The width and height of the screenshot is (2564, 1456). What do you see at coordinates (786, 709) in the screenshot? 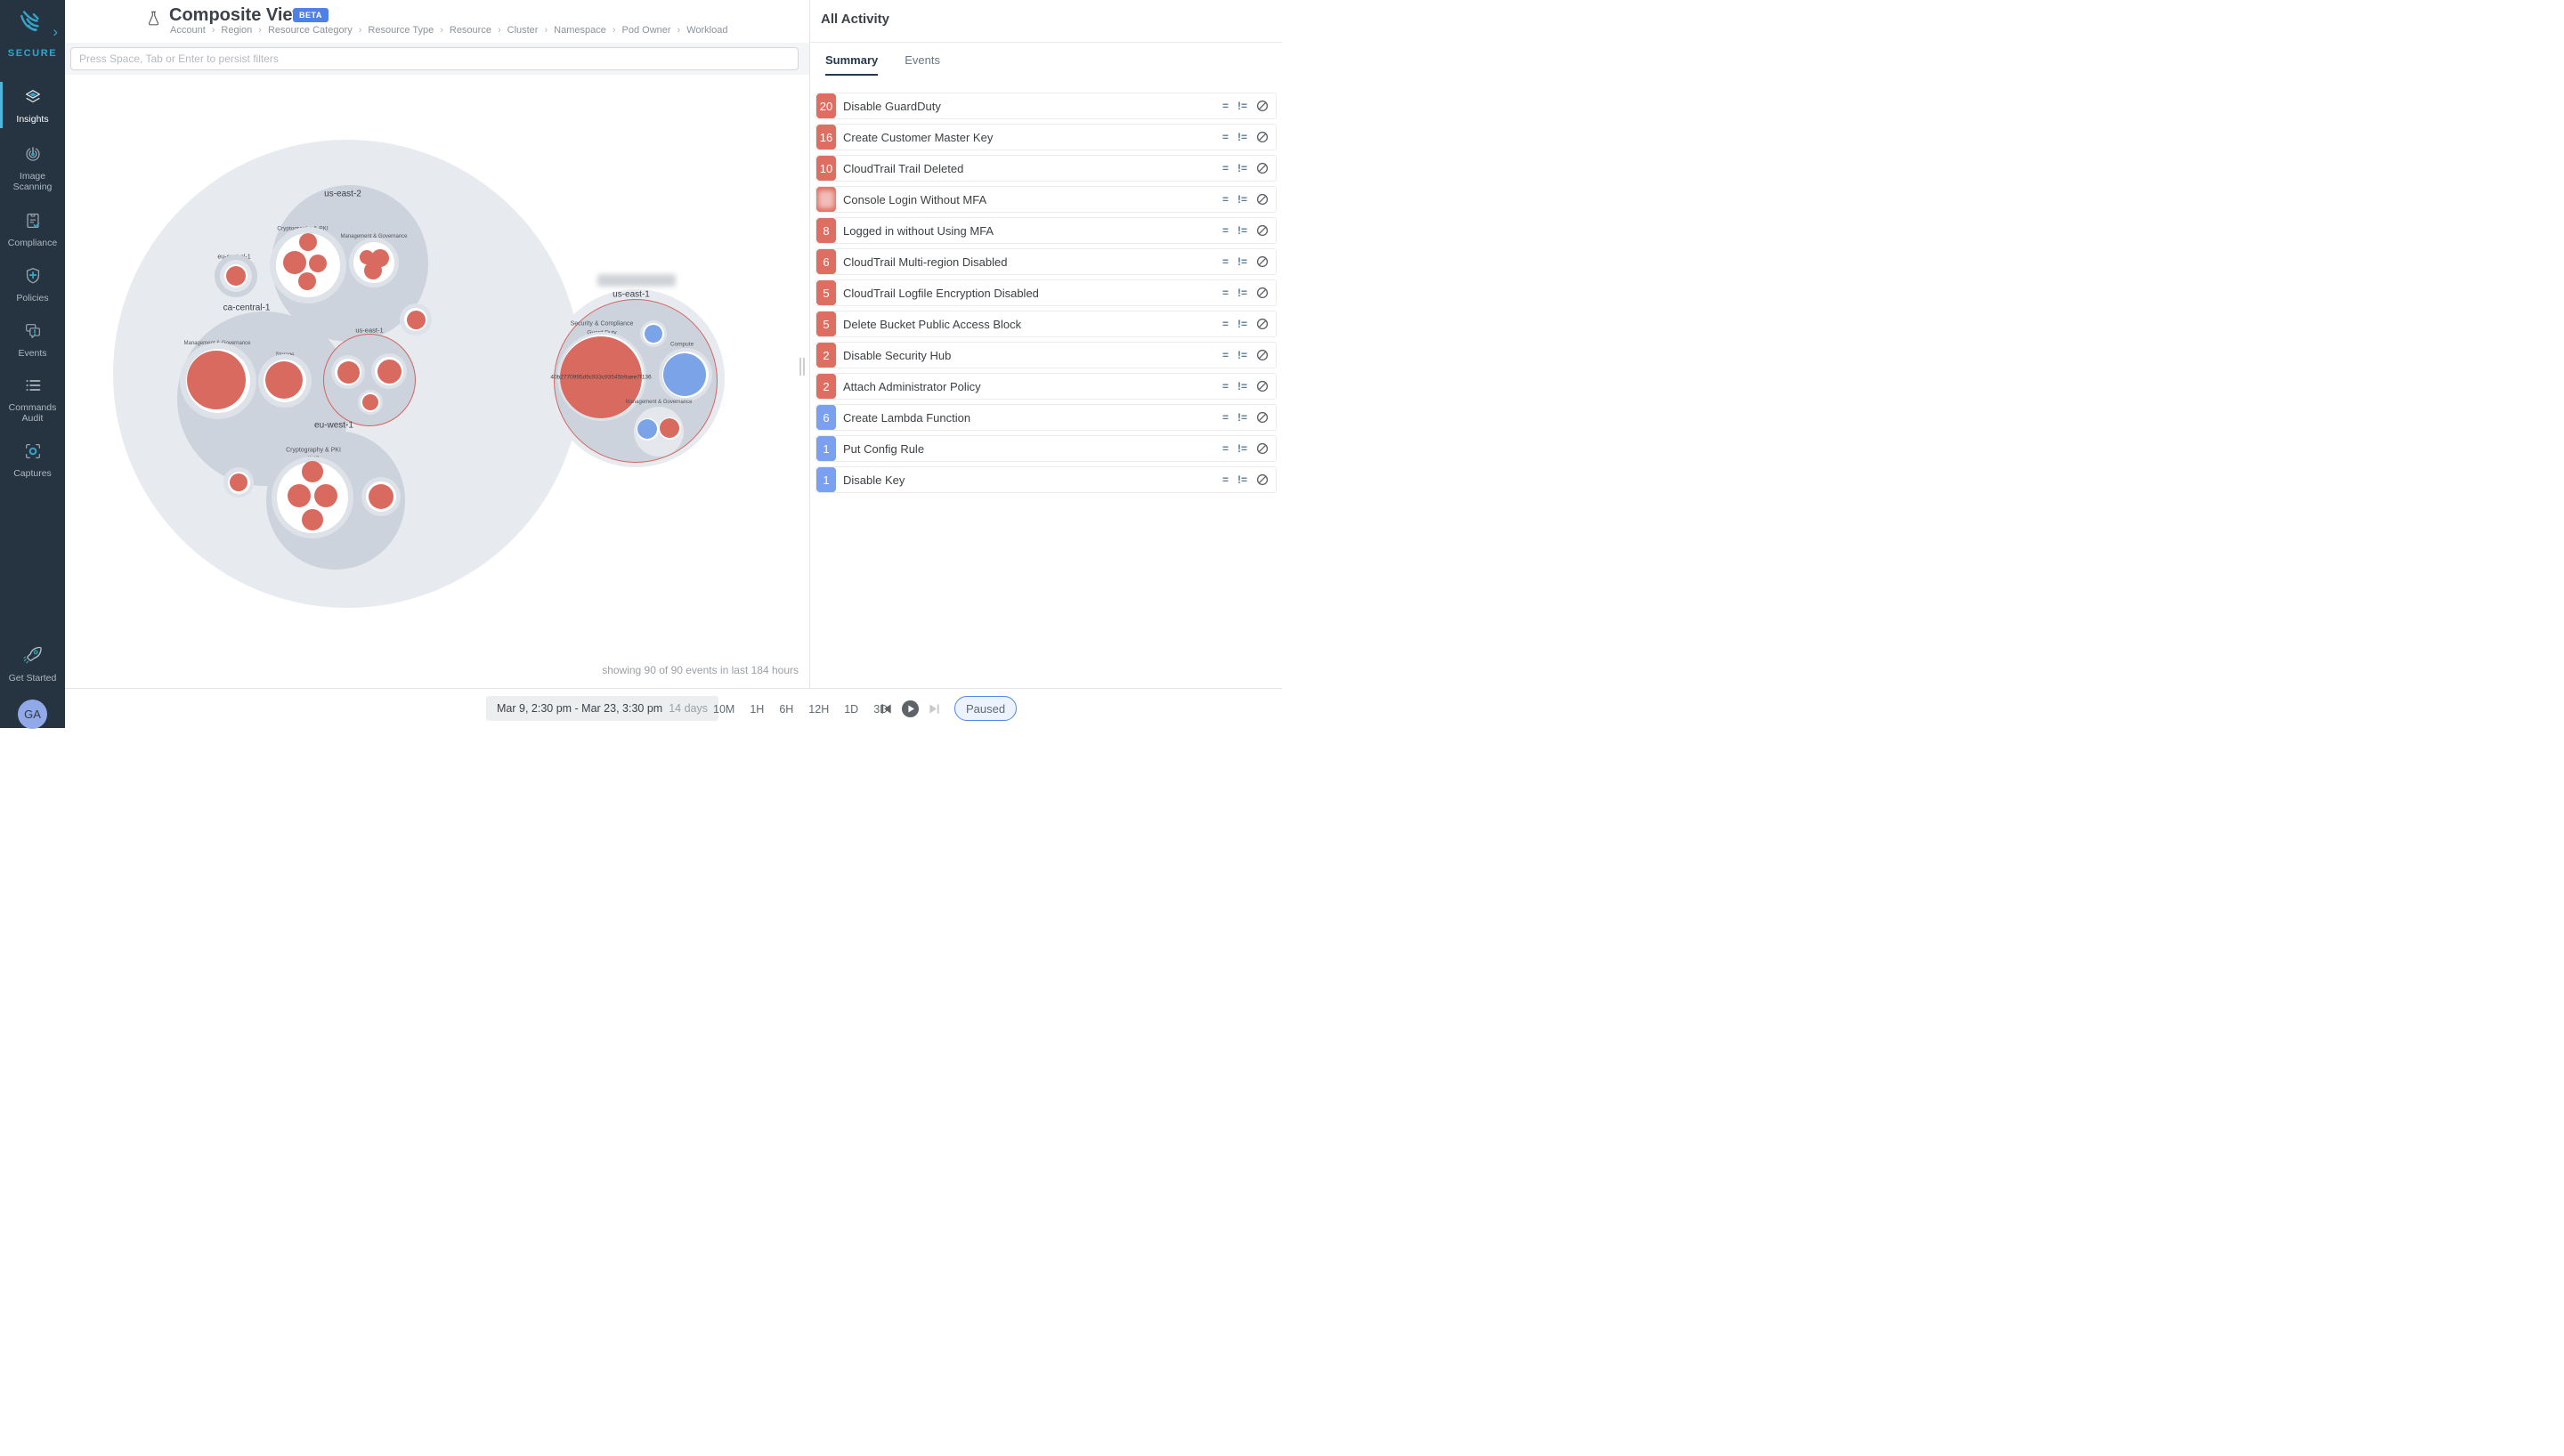
I see `time-preset-6h: 6H` at bounding box center [786, 709].